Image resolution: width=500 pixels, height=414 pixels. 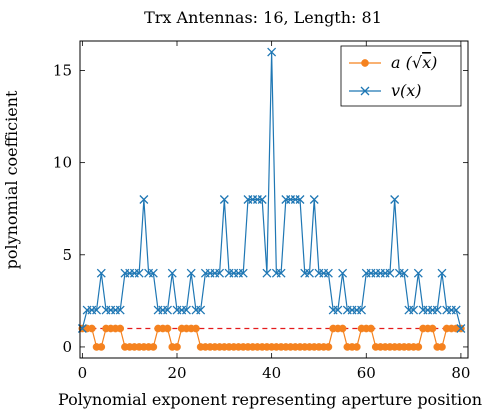 What do you see at coordinates (62, 70) in the screenshot?
I see `y-tick-label: 15` at bounding box center [62, 70].